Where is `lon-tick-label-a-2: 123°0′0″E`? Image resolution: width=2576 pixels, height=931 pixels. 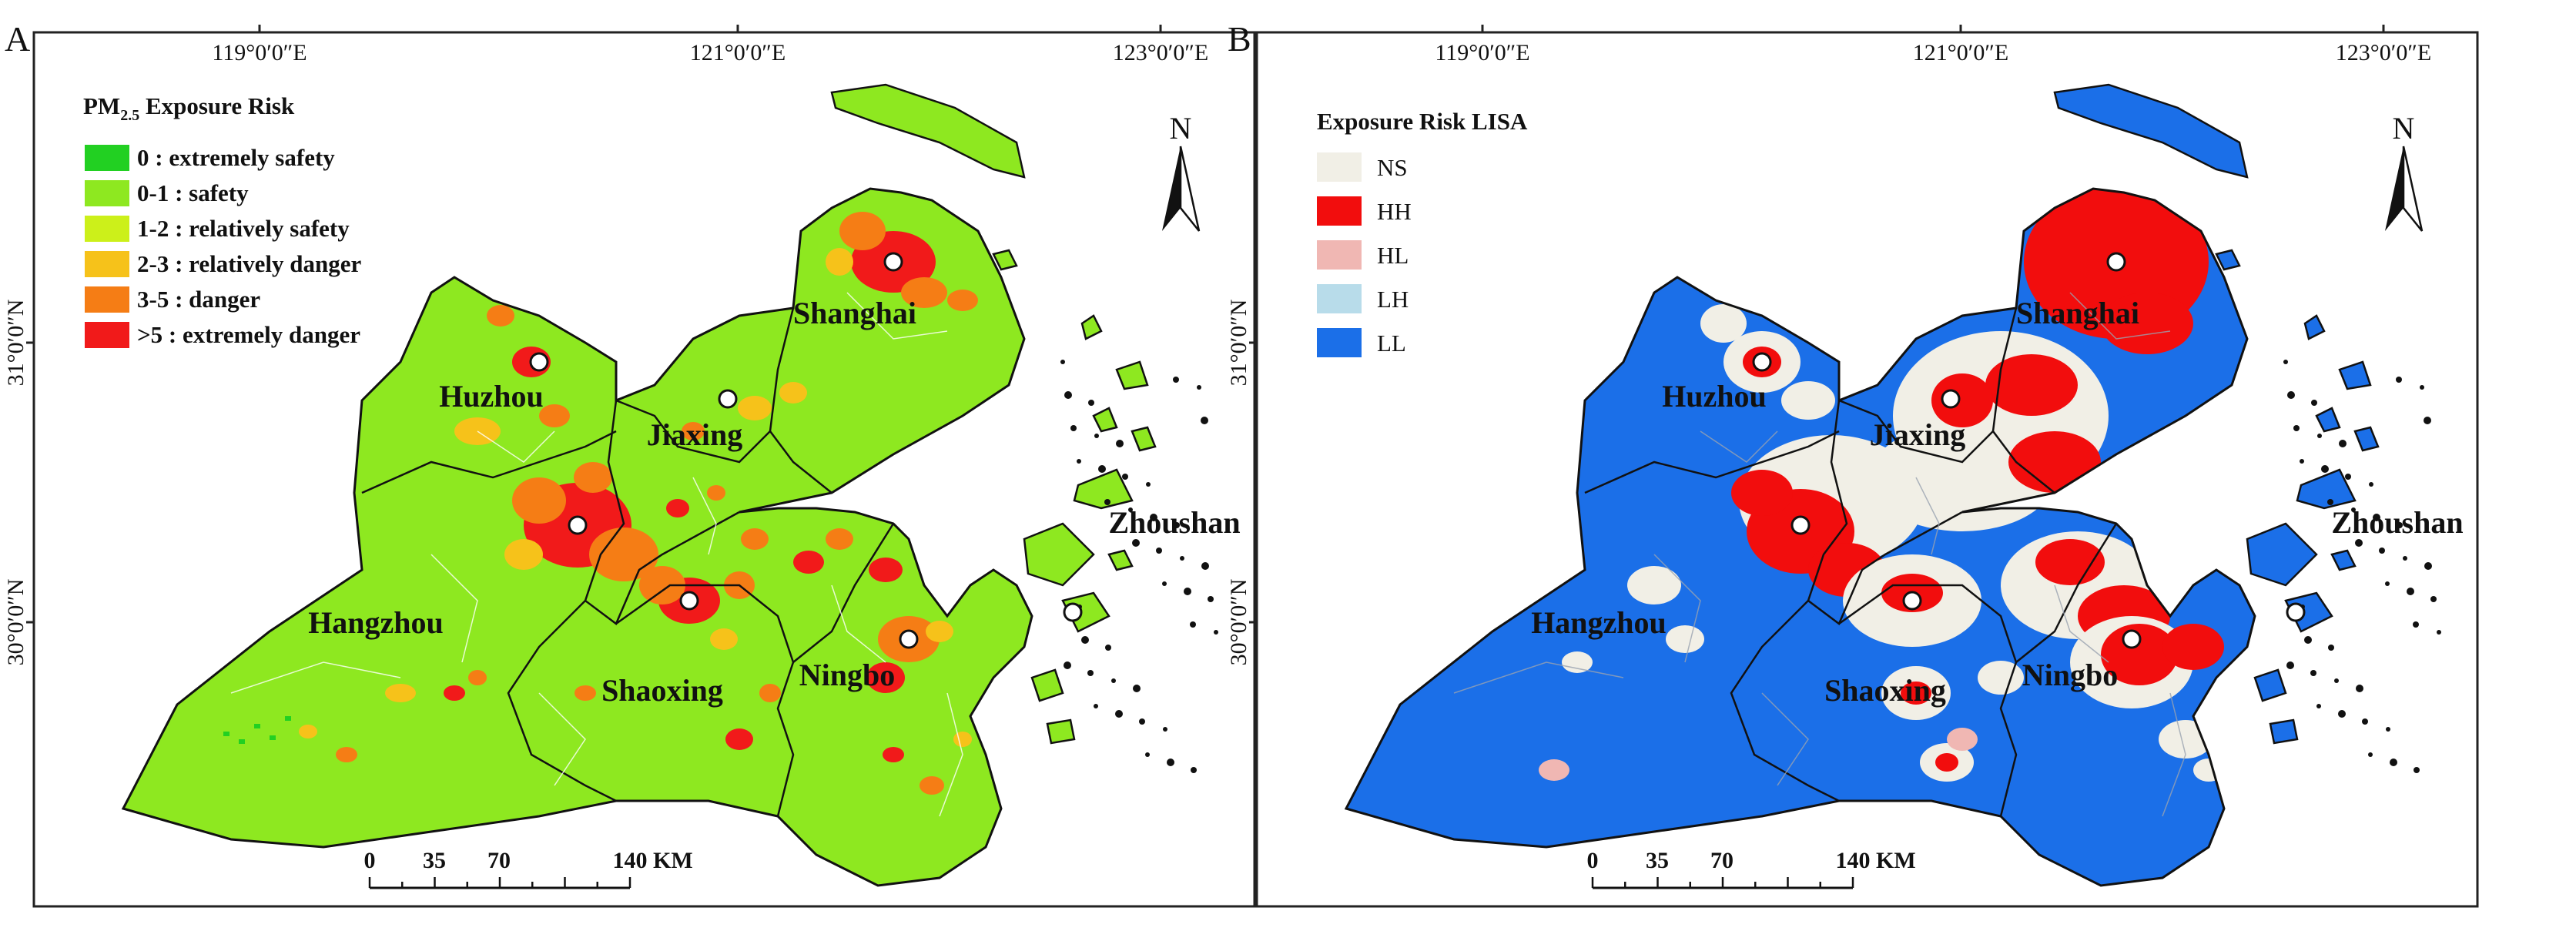
lon-tick-label-a-2: 123°0′0″E is located at coordinates (1160, 53).